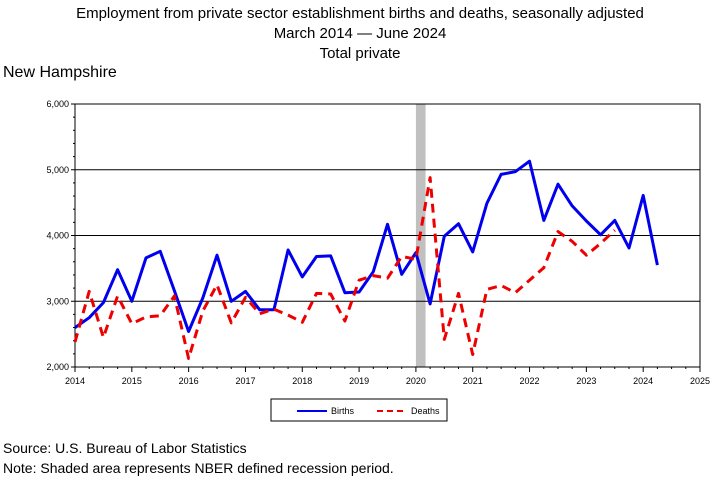 The image size is (720, 480). What do you see at coordinates (343, 411) in the screenshot?
I see `legend-label-births: Births` at bounding box center [343, 411].